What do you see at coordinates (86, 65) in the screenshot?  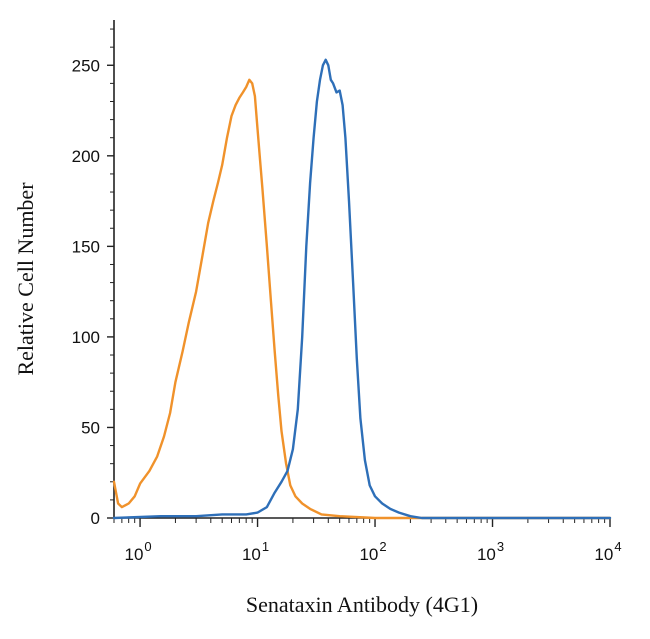 I see `y-tick-label: 250` at bounding box center [86, 65].